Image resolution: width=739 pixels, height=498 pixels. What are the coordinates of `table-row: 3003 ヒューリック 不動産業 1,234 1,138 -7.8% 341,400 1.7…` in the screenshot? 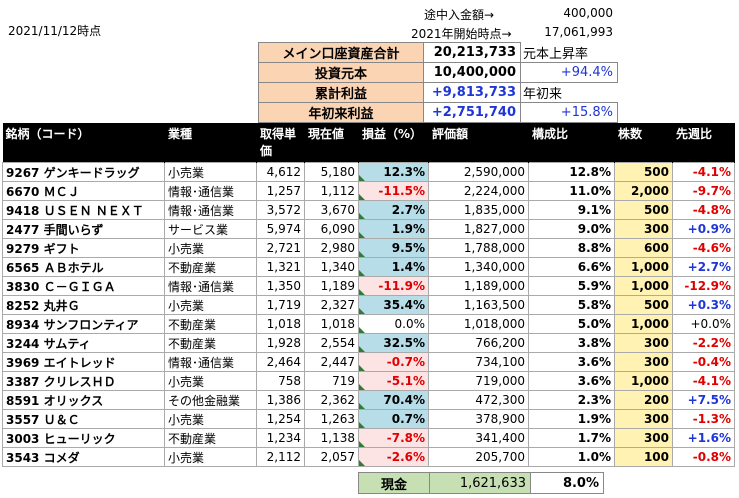 It's located at (368, 438).